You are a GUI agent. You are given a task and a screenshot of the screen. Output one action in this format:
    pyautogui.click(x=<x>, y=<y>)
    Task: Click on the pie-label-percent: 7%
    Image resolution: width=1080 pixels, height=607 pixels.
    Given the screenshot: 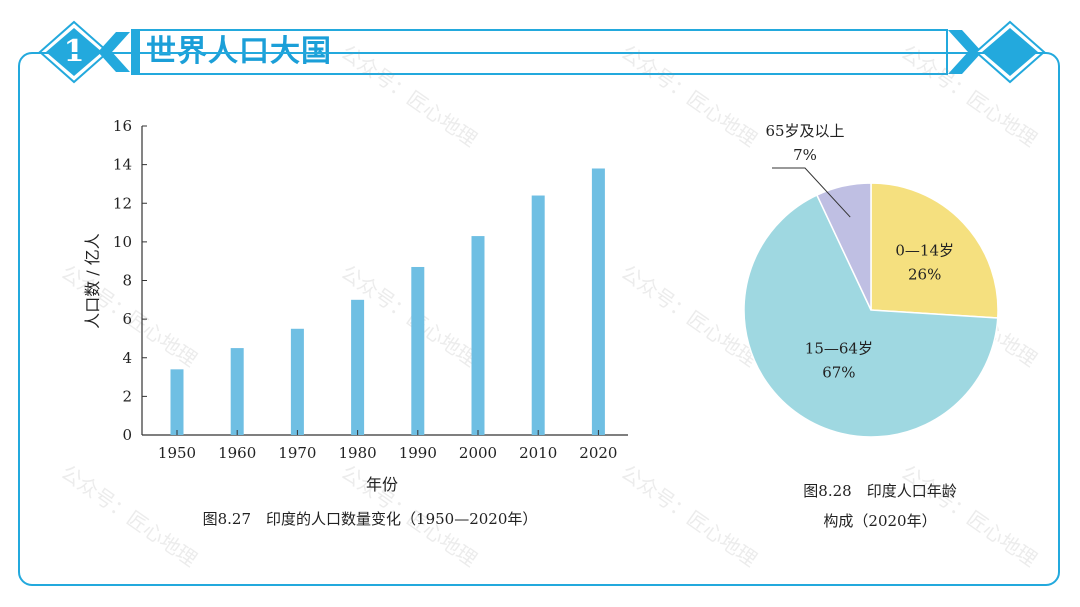 What is the action you would take?
    pyautogui.click(x=805, y=155)
    